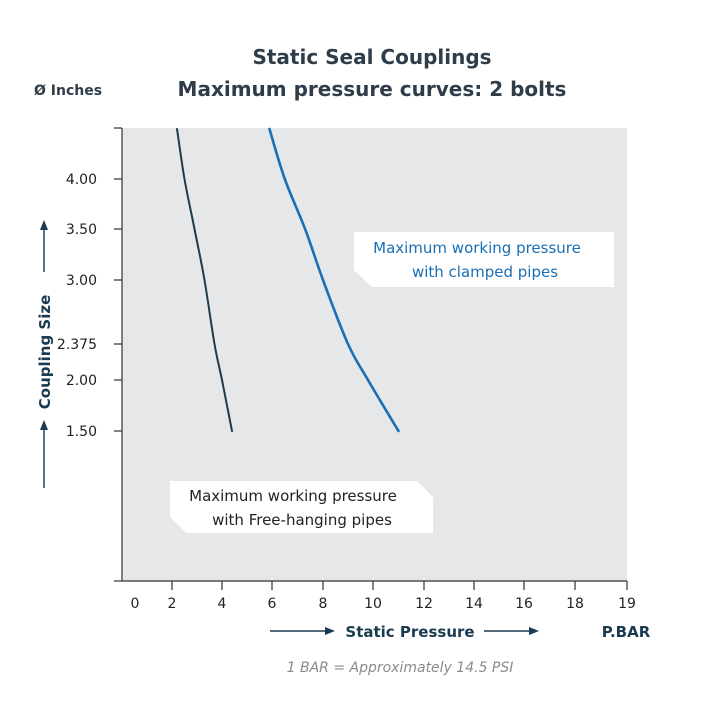 The image size is (720, 720). Describe the element at coordinates (77, 345) in the screenshot. I see `y-tick-label: 2.375` at that location.